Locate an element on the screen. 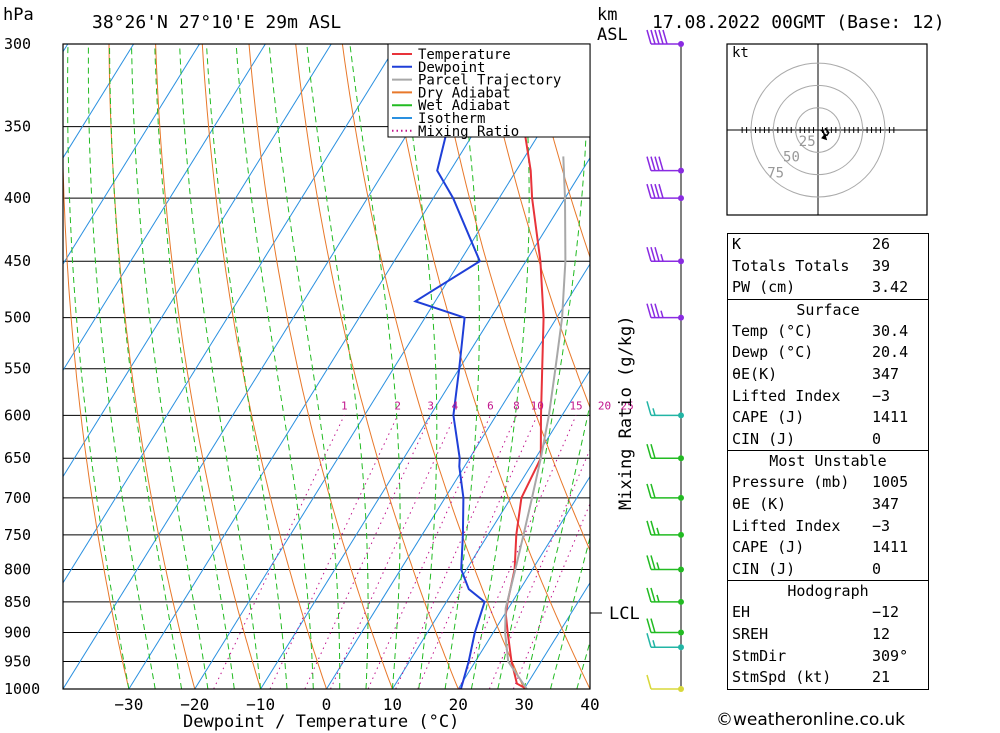 The image size is (1000, 733). pressure-tick-label: 500 is located at coordinates (17, 318).